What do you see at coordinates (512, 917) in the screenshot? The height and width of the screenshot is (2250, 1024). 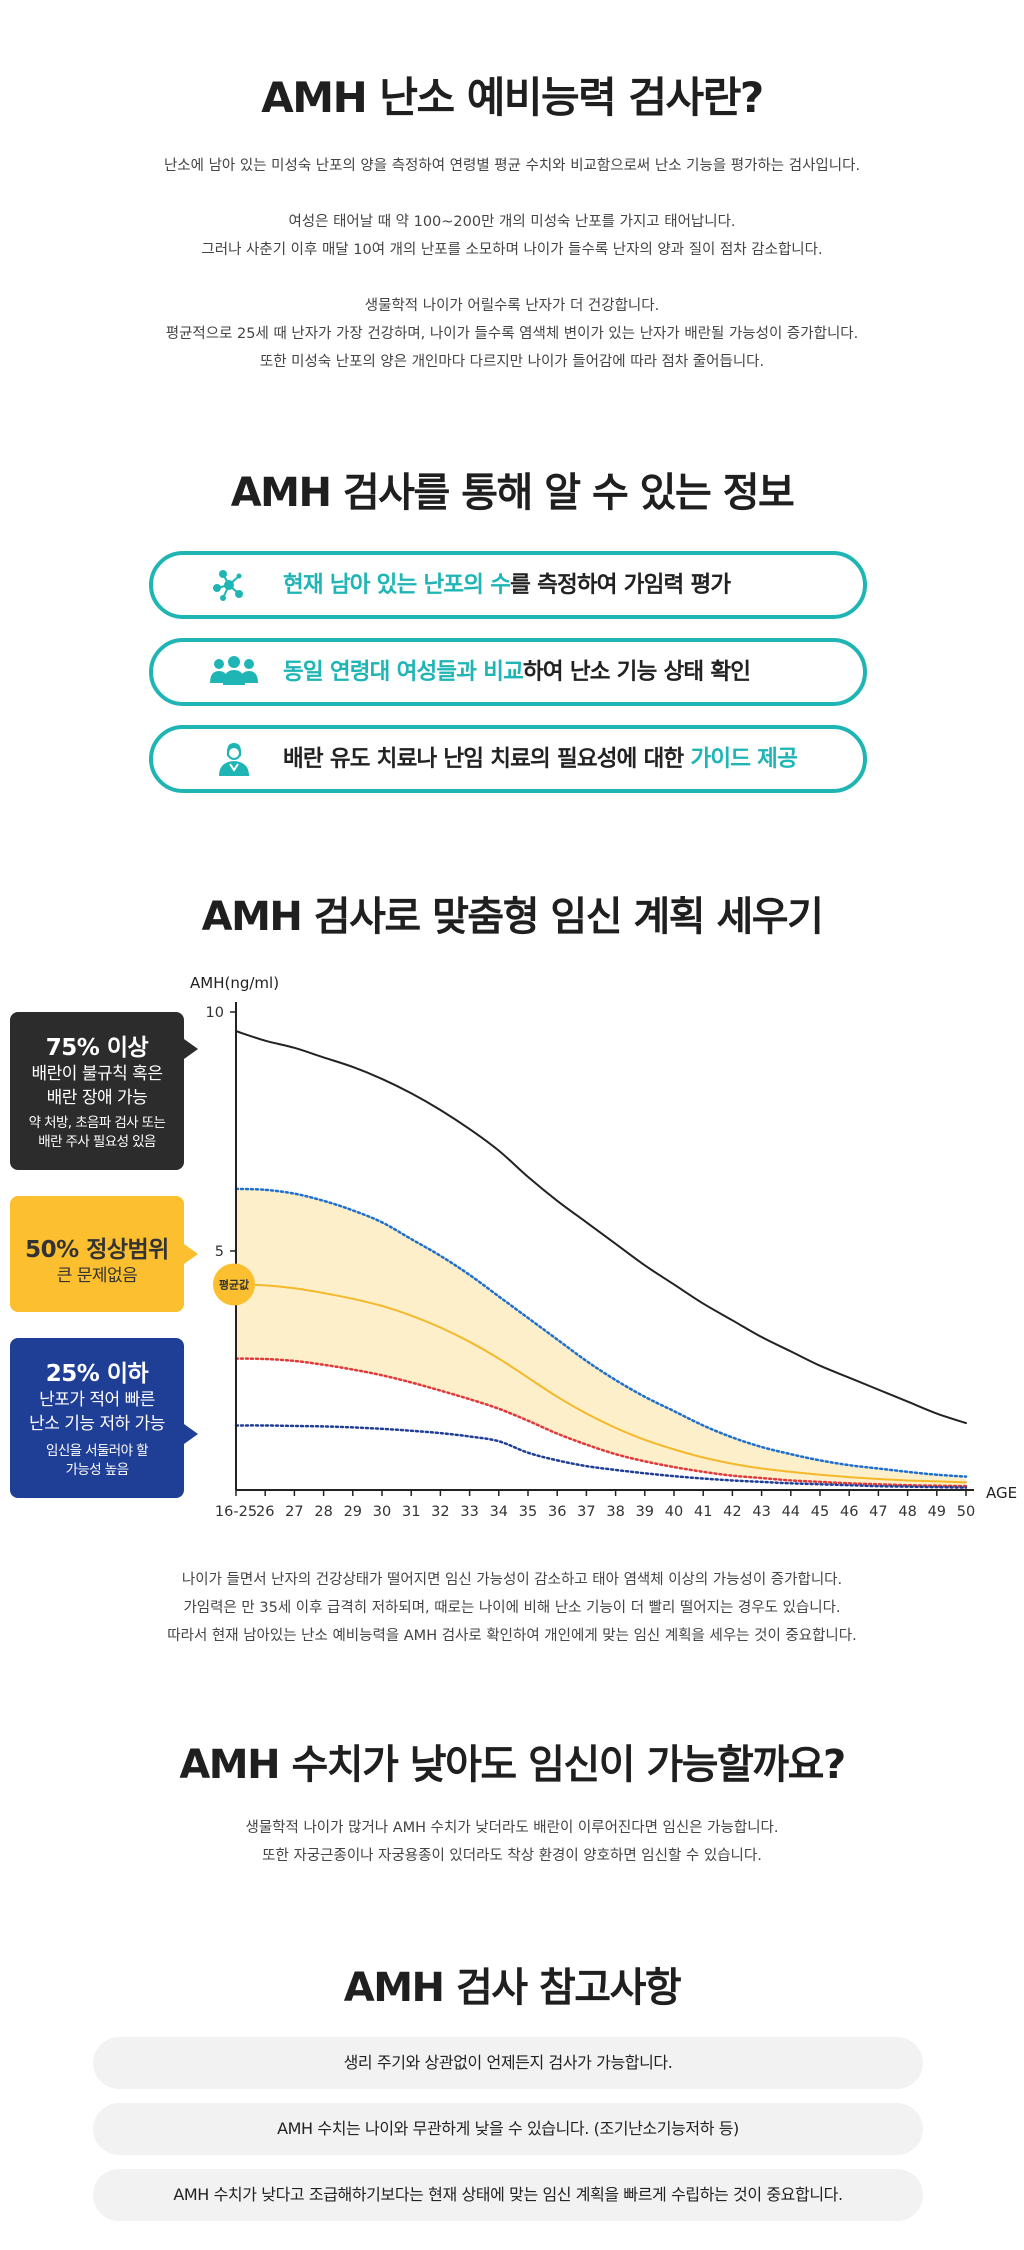 I see `section-title-pregnancy-plan: AMH 검사로 맞춤형 임신 계획 세우기` at bounding box center [512, 917].